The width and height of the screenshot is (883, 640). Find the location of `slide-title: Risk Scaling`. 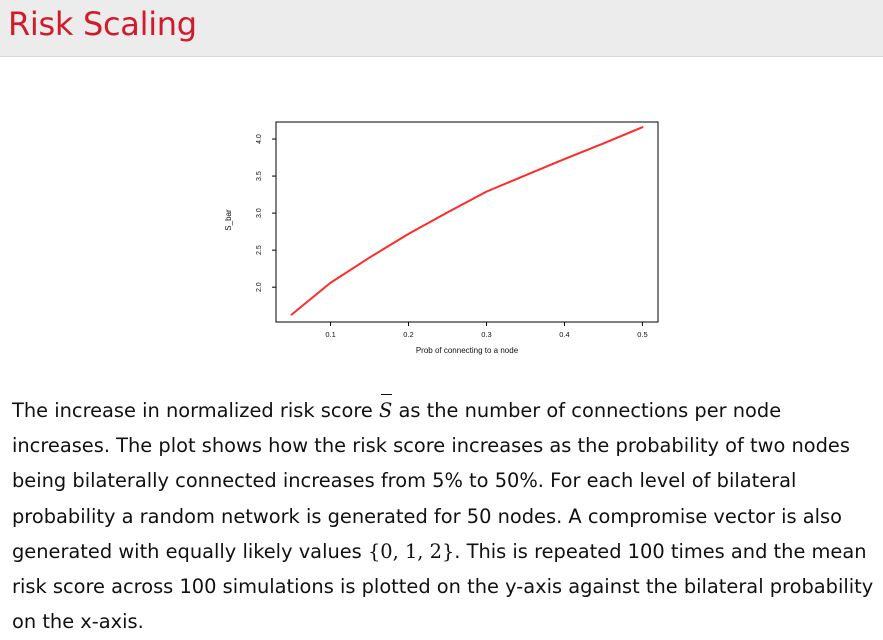

slide-title: Risk Scaling is located at coordinates (102, 24).